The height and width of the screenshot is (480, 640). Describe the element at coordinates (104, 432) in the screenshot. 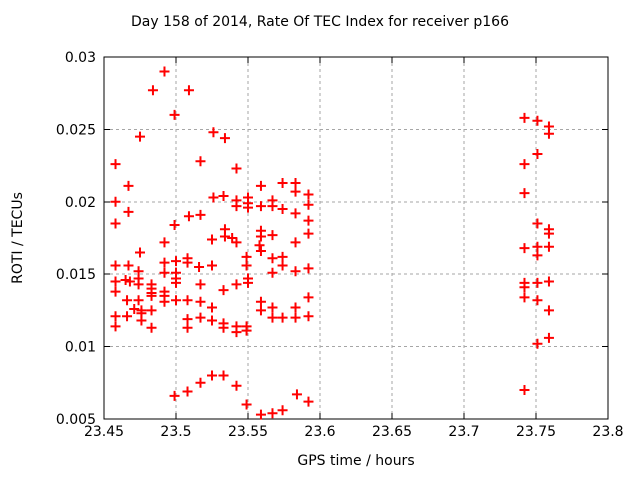

I see `x-tick-label: 23.45` at that location.